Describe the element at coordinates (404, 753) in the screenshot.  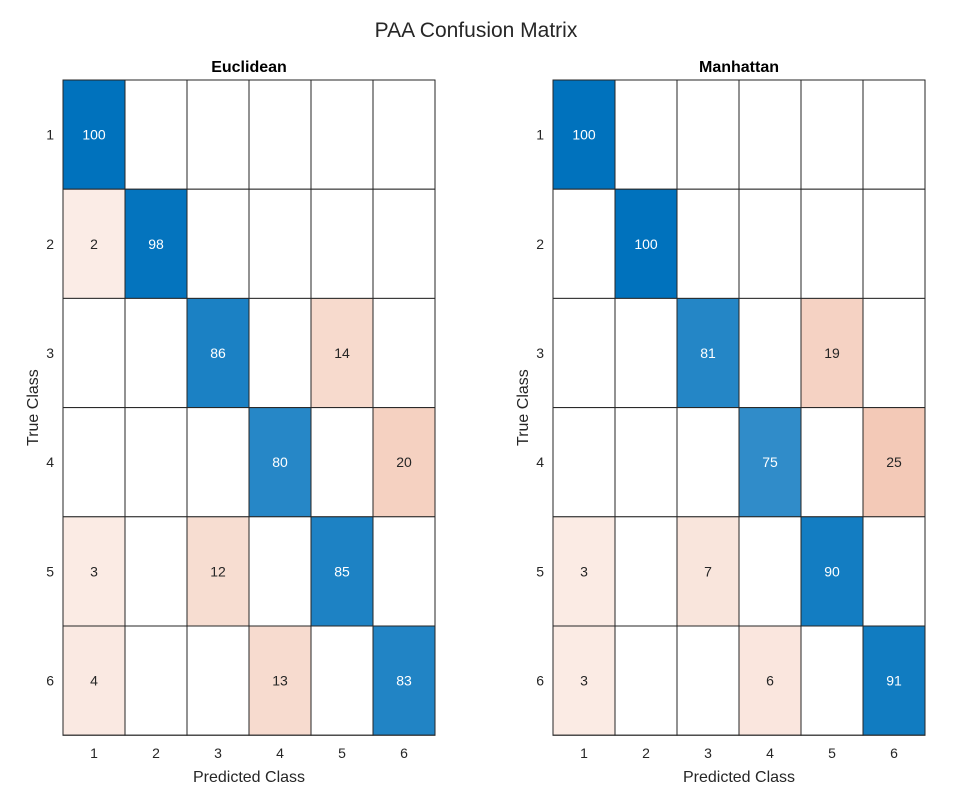
I see `x-tick-label: 6` at that location.